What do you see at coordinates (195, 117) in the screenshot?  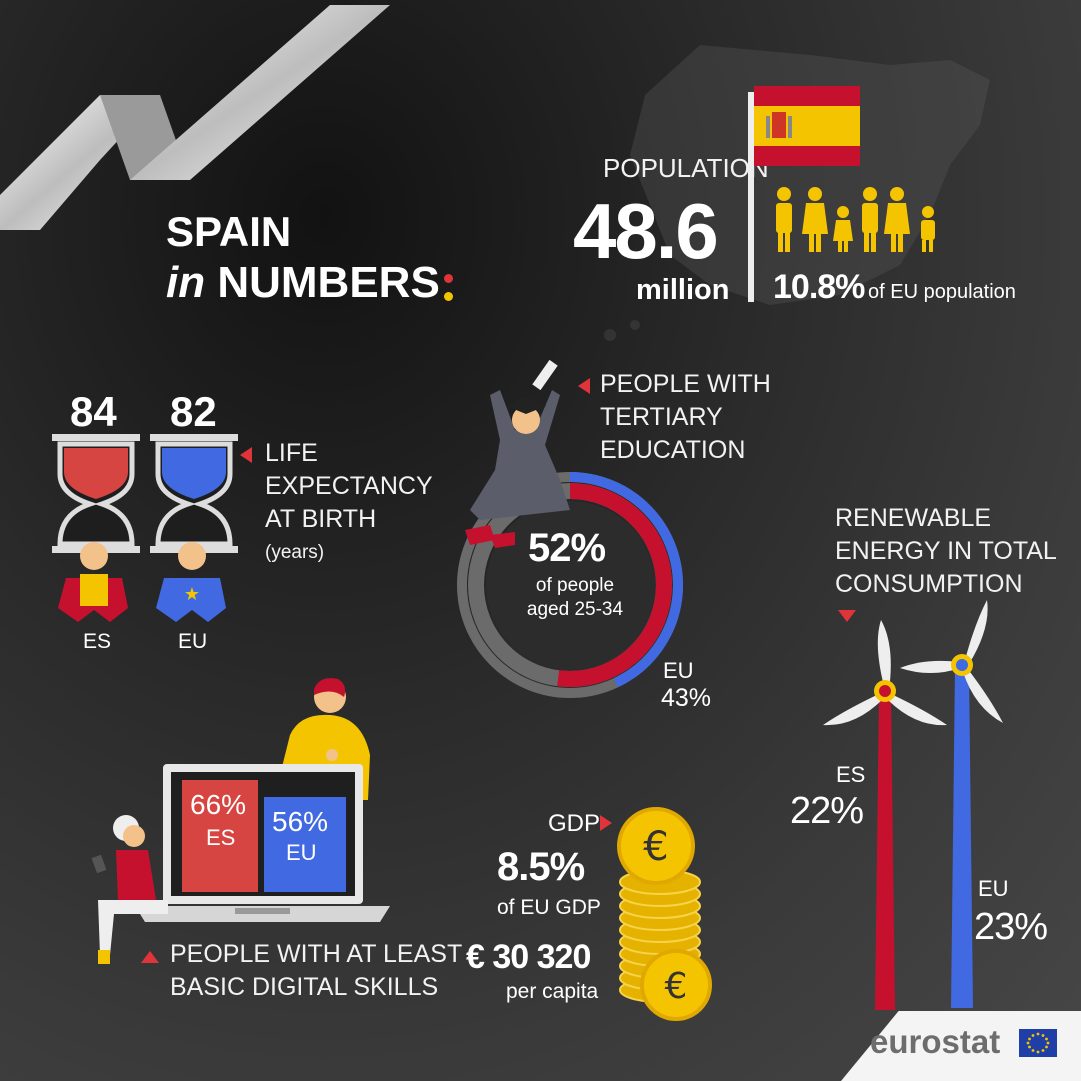 I see `ribbon-decoration` at bounding box center [195, 117].